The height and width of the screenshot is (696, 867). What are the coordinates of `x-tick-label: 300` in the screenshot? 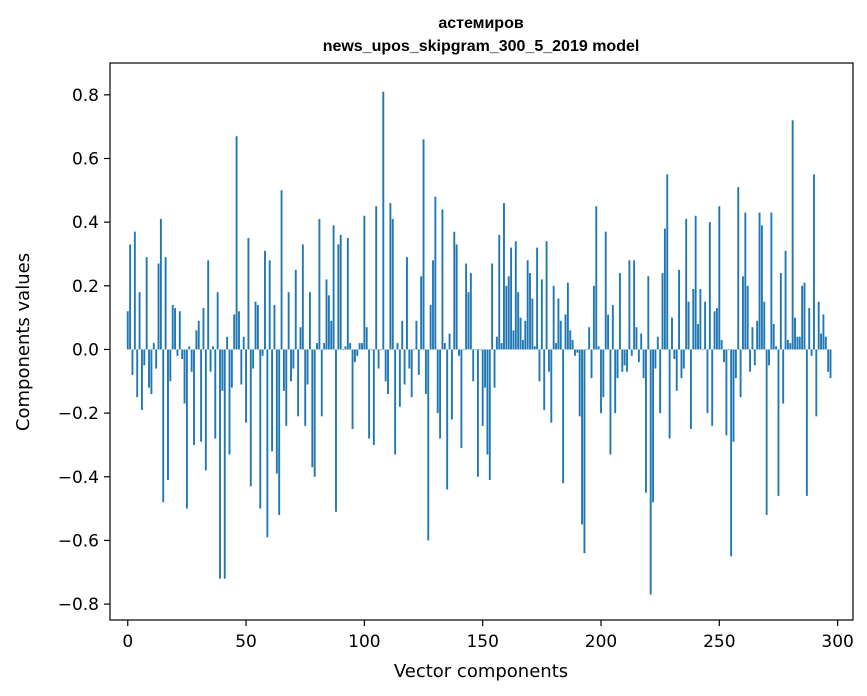 It's located at (837, 642).